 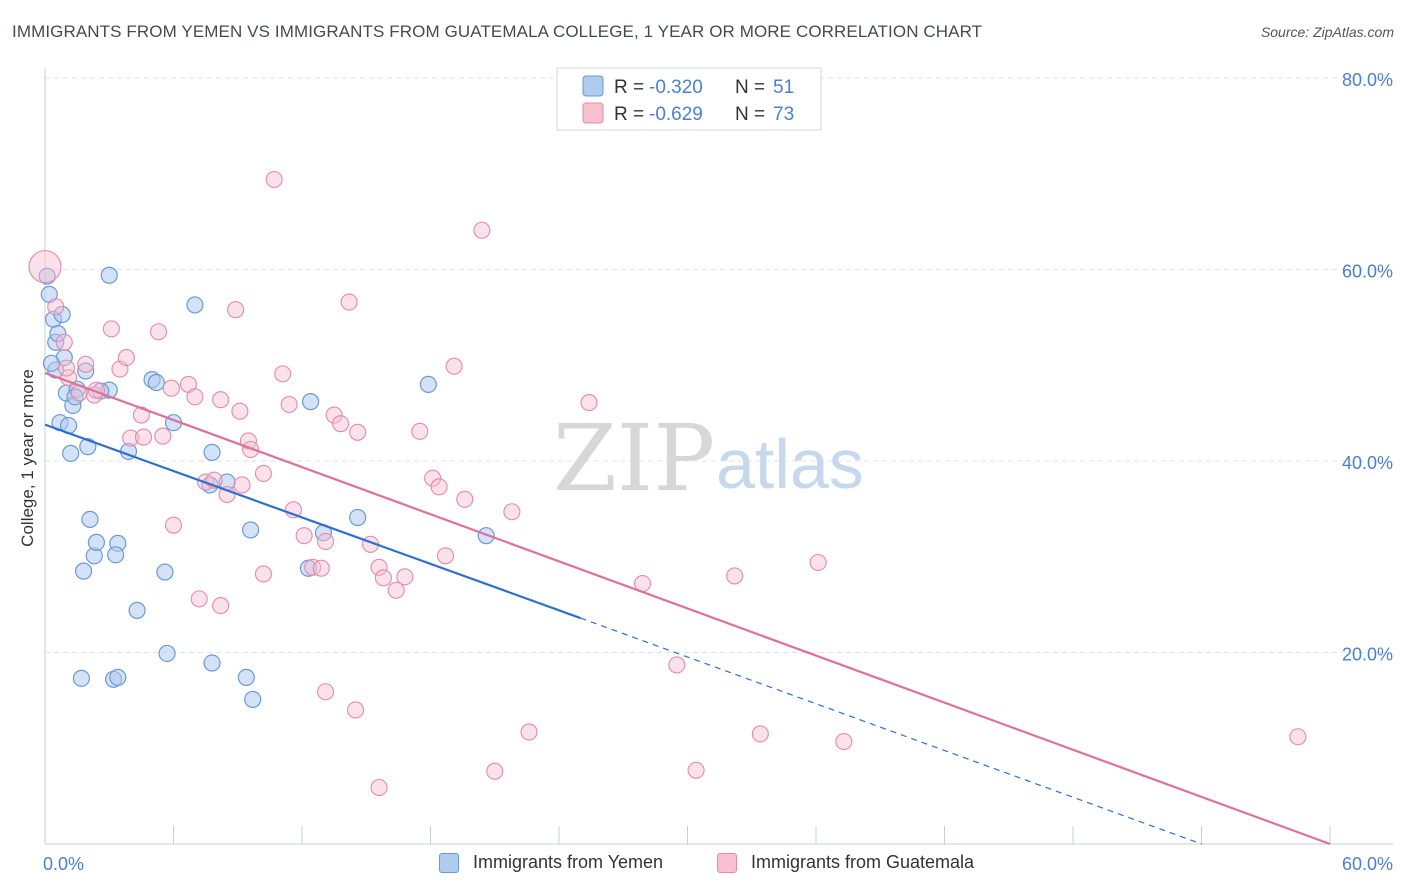 I want to click on y-tick-label: 20.0%, so click(x=1367, y=655).